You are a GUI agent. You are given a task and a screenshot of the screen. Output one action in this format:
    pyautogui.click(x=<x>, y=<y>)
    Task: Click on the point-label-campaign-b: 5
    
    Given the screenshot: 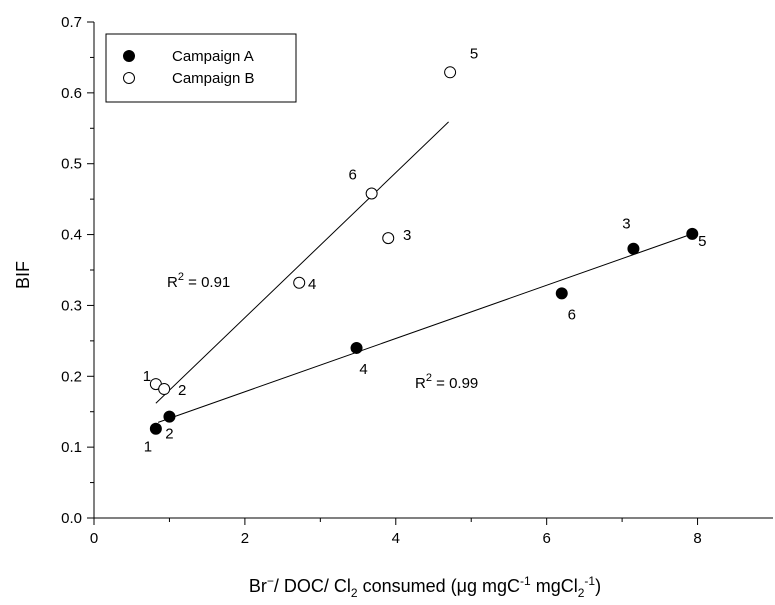 What is the action you would take?
    pyautogui.click(x=474, y=53)
    